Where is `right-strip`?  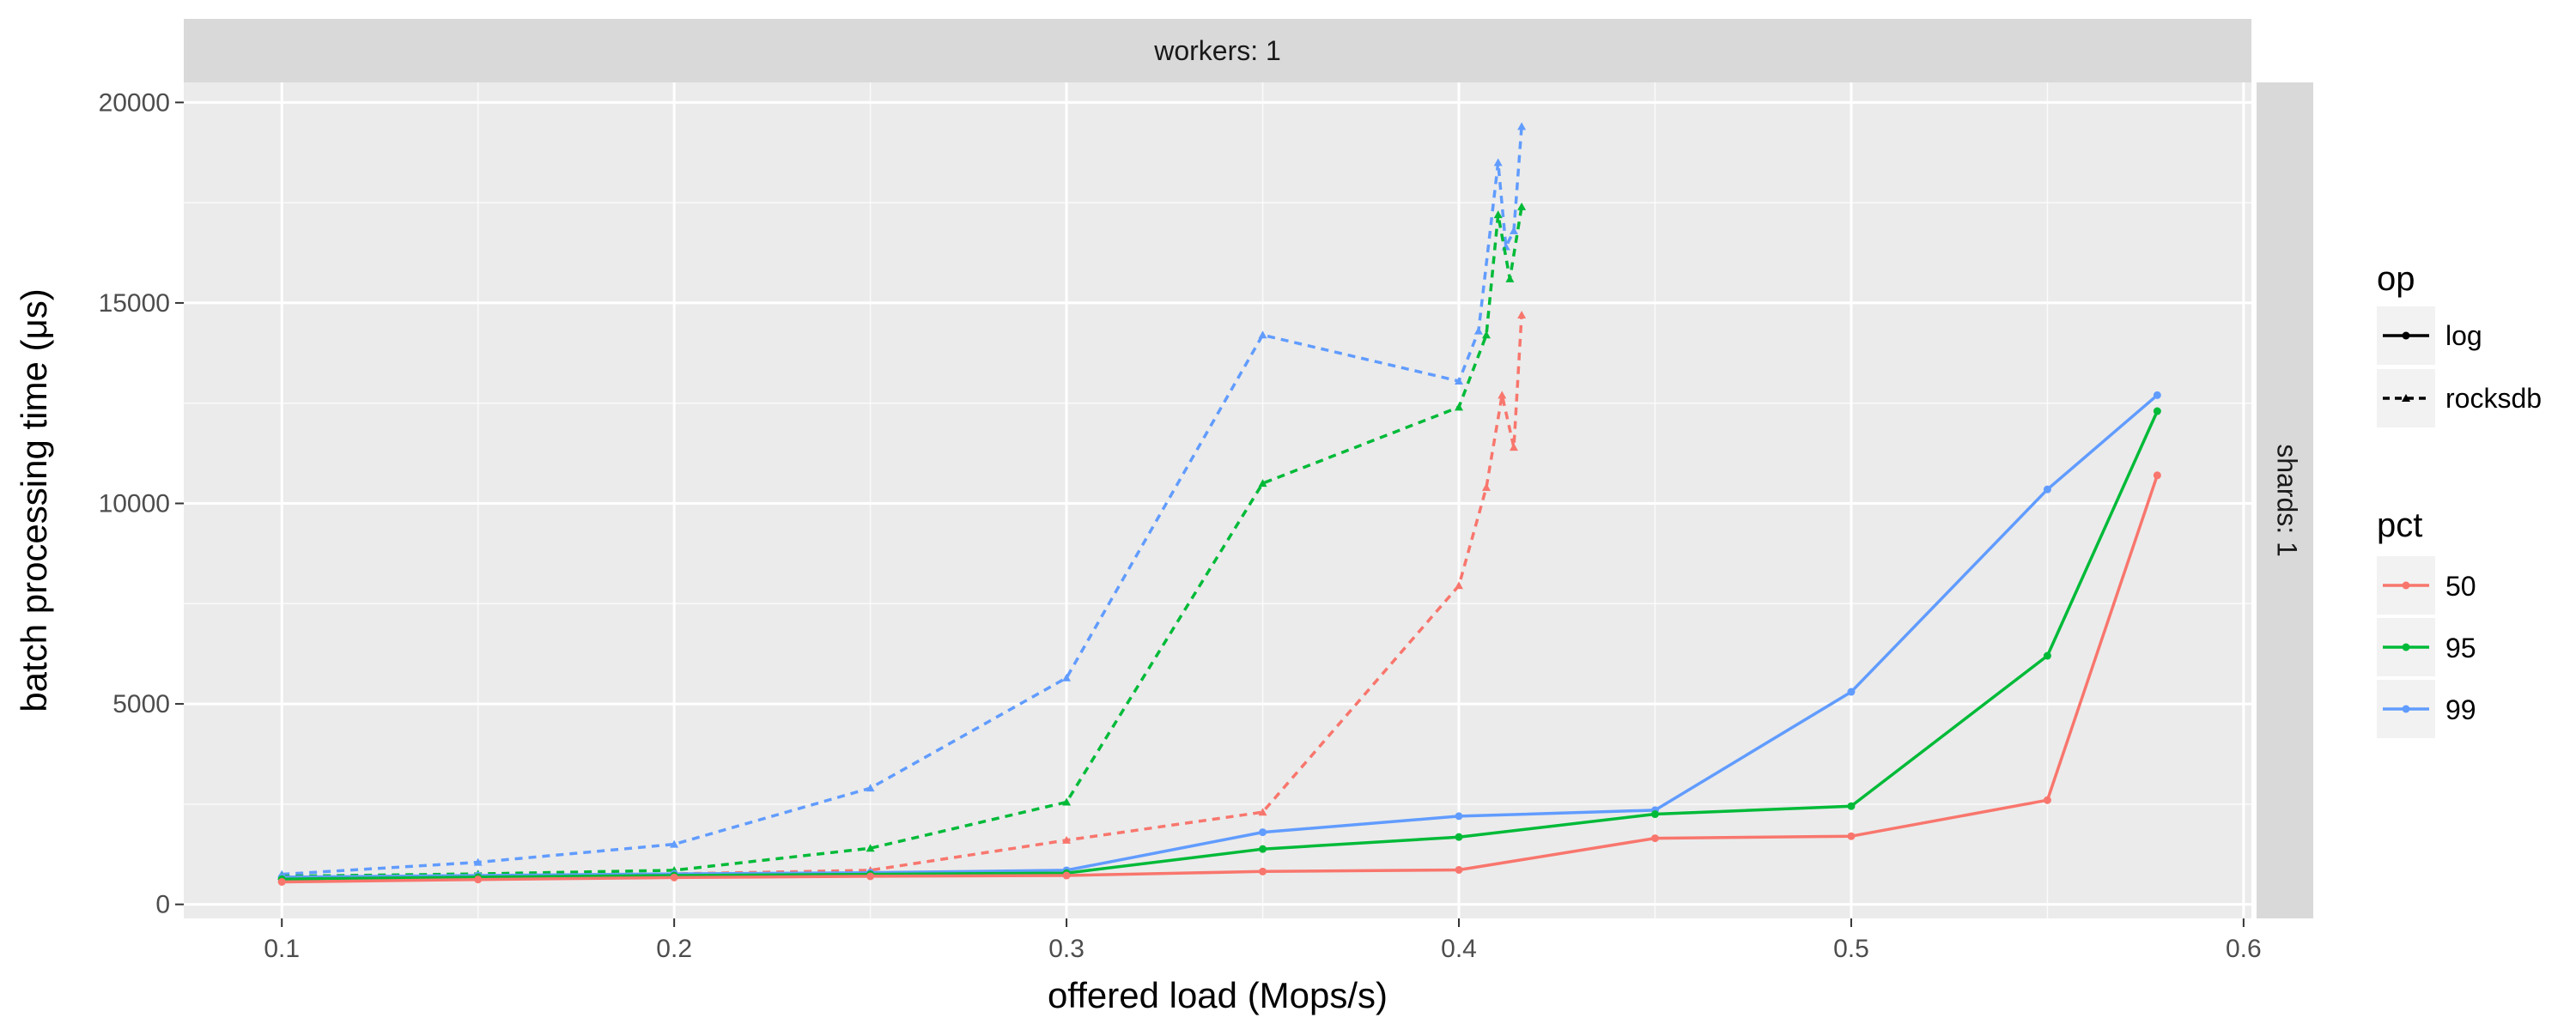
right-strip is located at coordinates (2285, 500).